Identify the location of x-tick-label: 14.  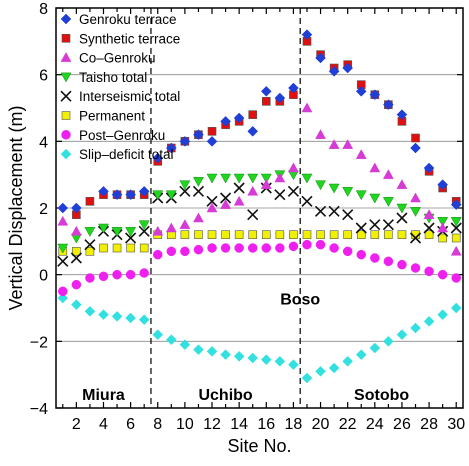
(239, 424).